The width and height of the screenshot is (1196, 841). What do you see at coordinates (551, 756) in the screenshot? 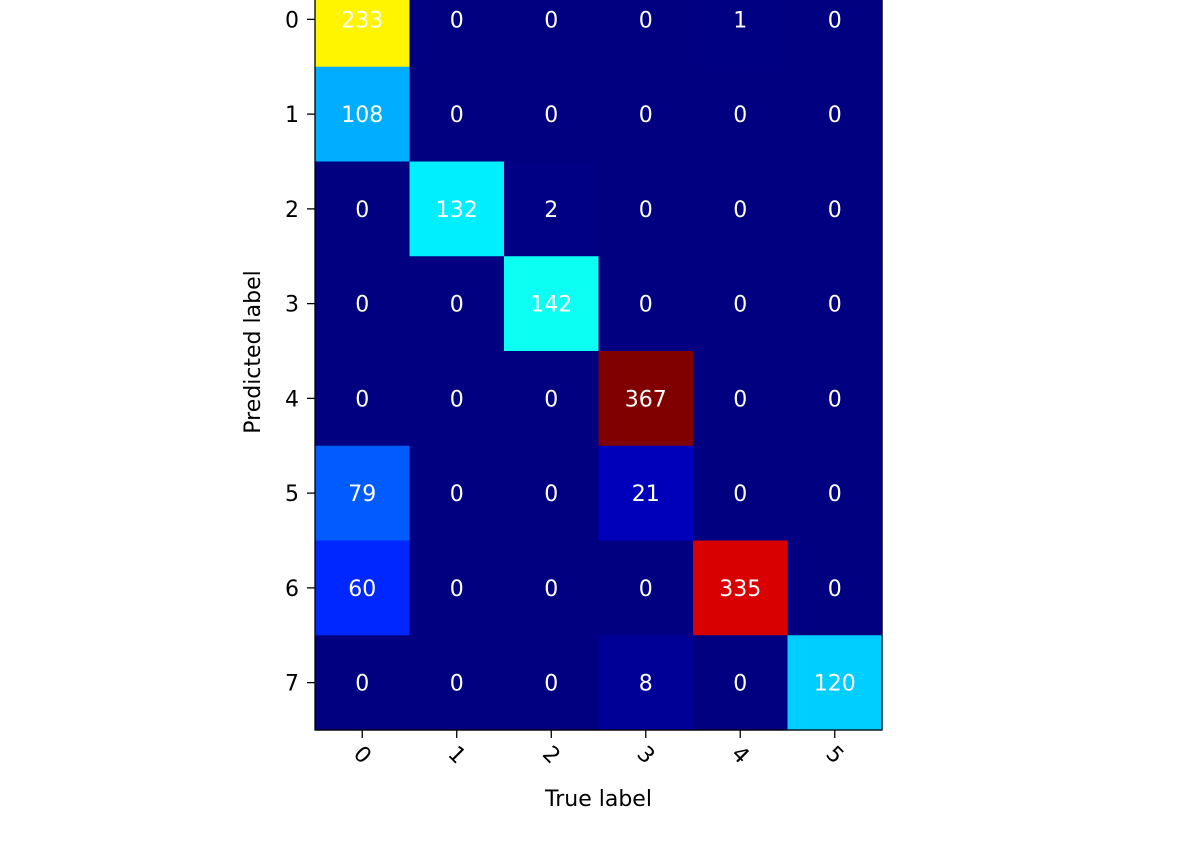
I see `x-tick-label: 2` at bounding box center [551, 756].